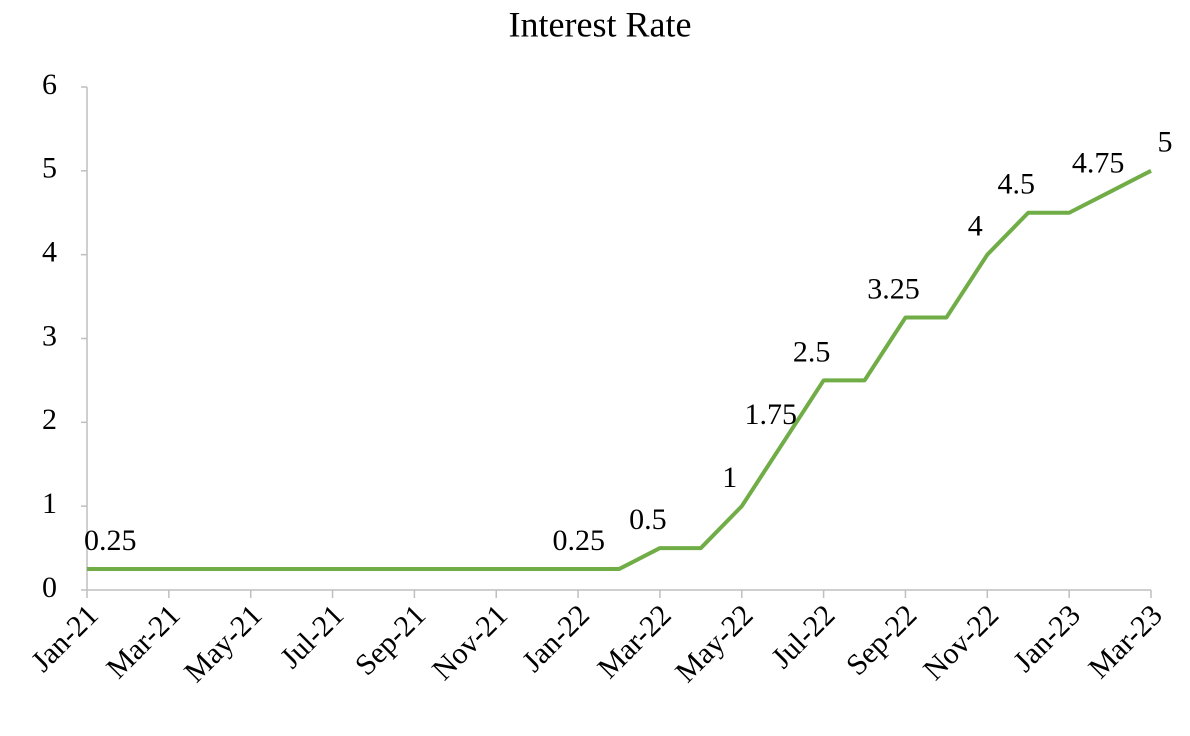 Image resolution: width=1190 pixels, height=736 pixels. What do you see at coordinates (49, 252) in the screenshot?
I see `y-tick-label: 4` at bounding box center [49, 252].